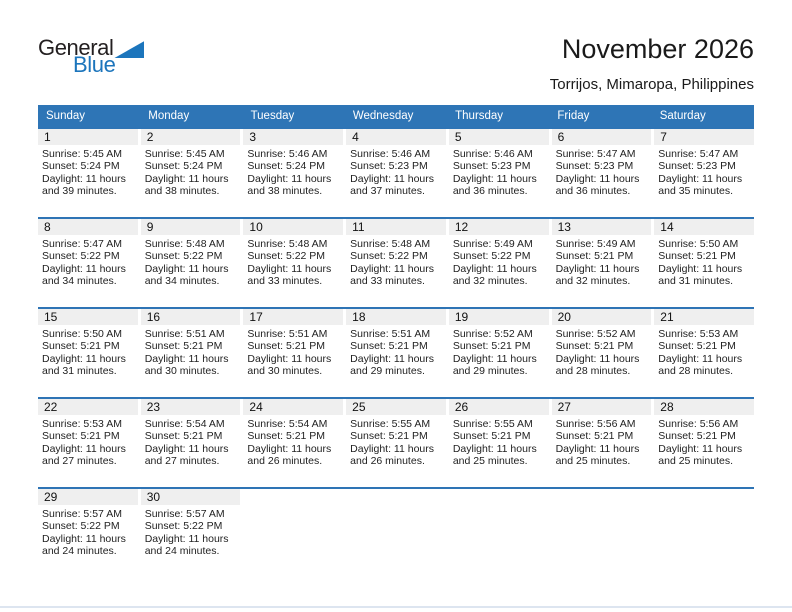 The image size is (792, 612). What do you see at coordinates (498, 317) in the screenshot?
I see `day-number: 19` at bounding box center [498, 317].